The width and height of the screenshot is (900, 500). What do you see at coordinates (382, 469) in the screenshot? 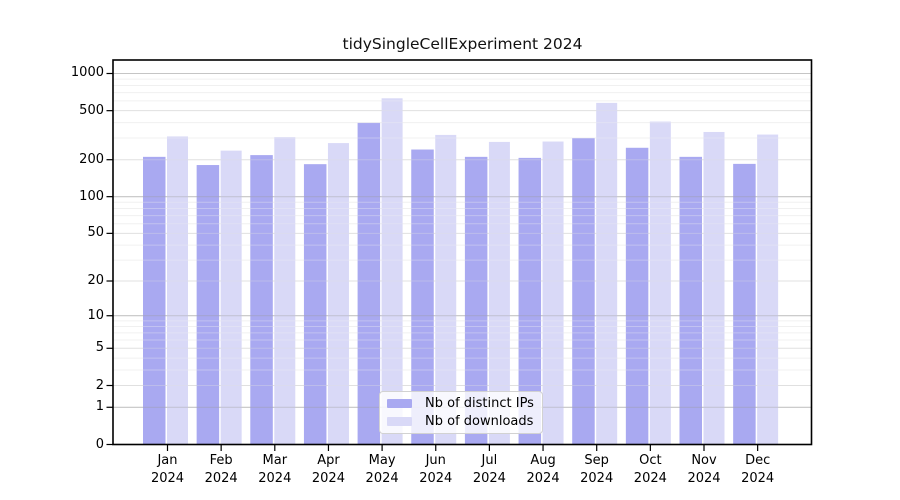
I see `x-tick-label-may: May 2024` at bounding box center [382, 469].